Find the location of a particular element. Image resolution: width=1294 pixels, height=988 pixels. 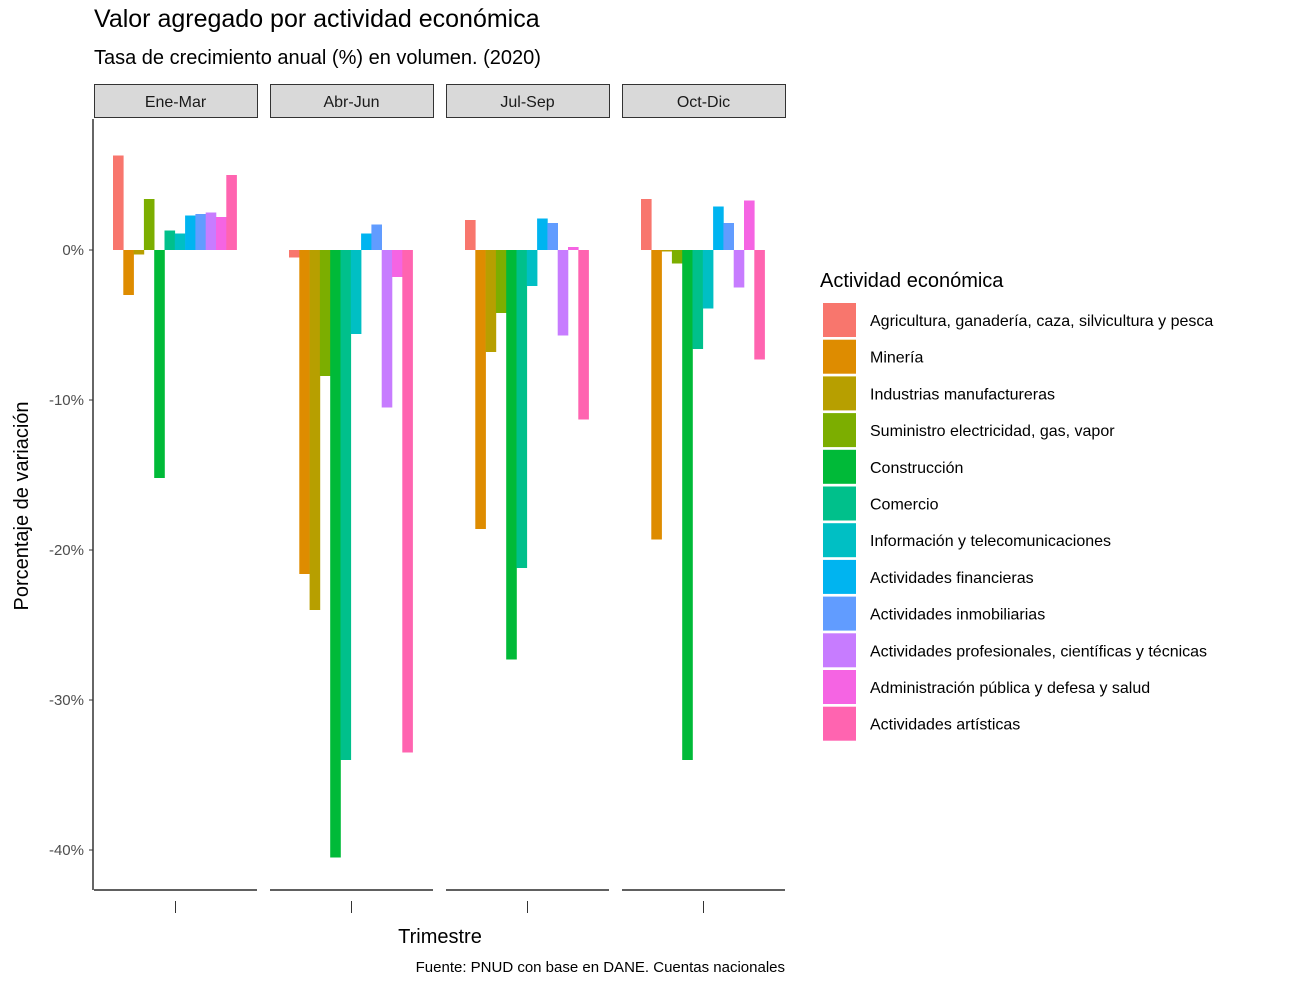

y-axis-title: Porcentaje de variación is located at coordinates (22, 505).